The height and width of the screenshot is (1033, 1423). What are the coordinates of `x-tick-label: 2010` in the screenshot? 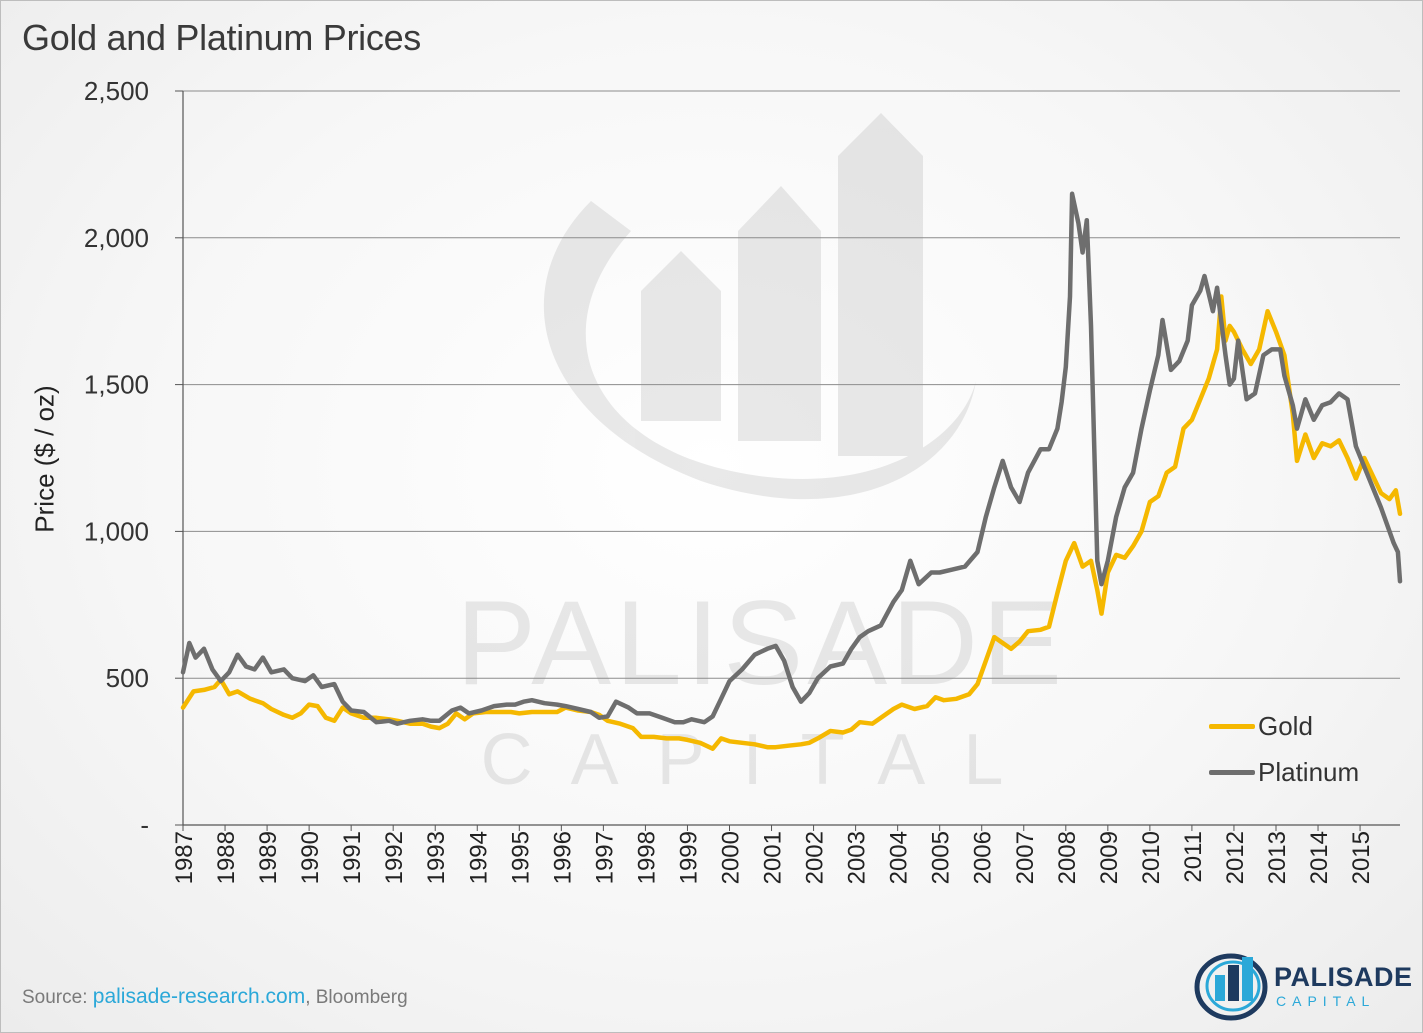 It's located at (1151, 857).